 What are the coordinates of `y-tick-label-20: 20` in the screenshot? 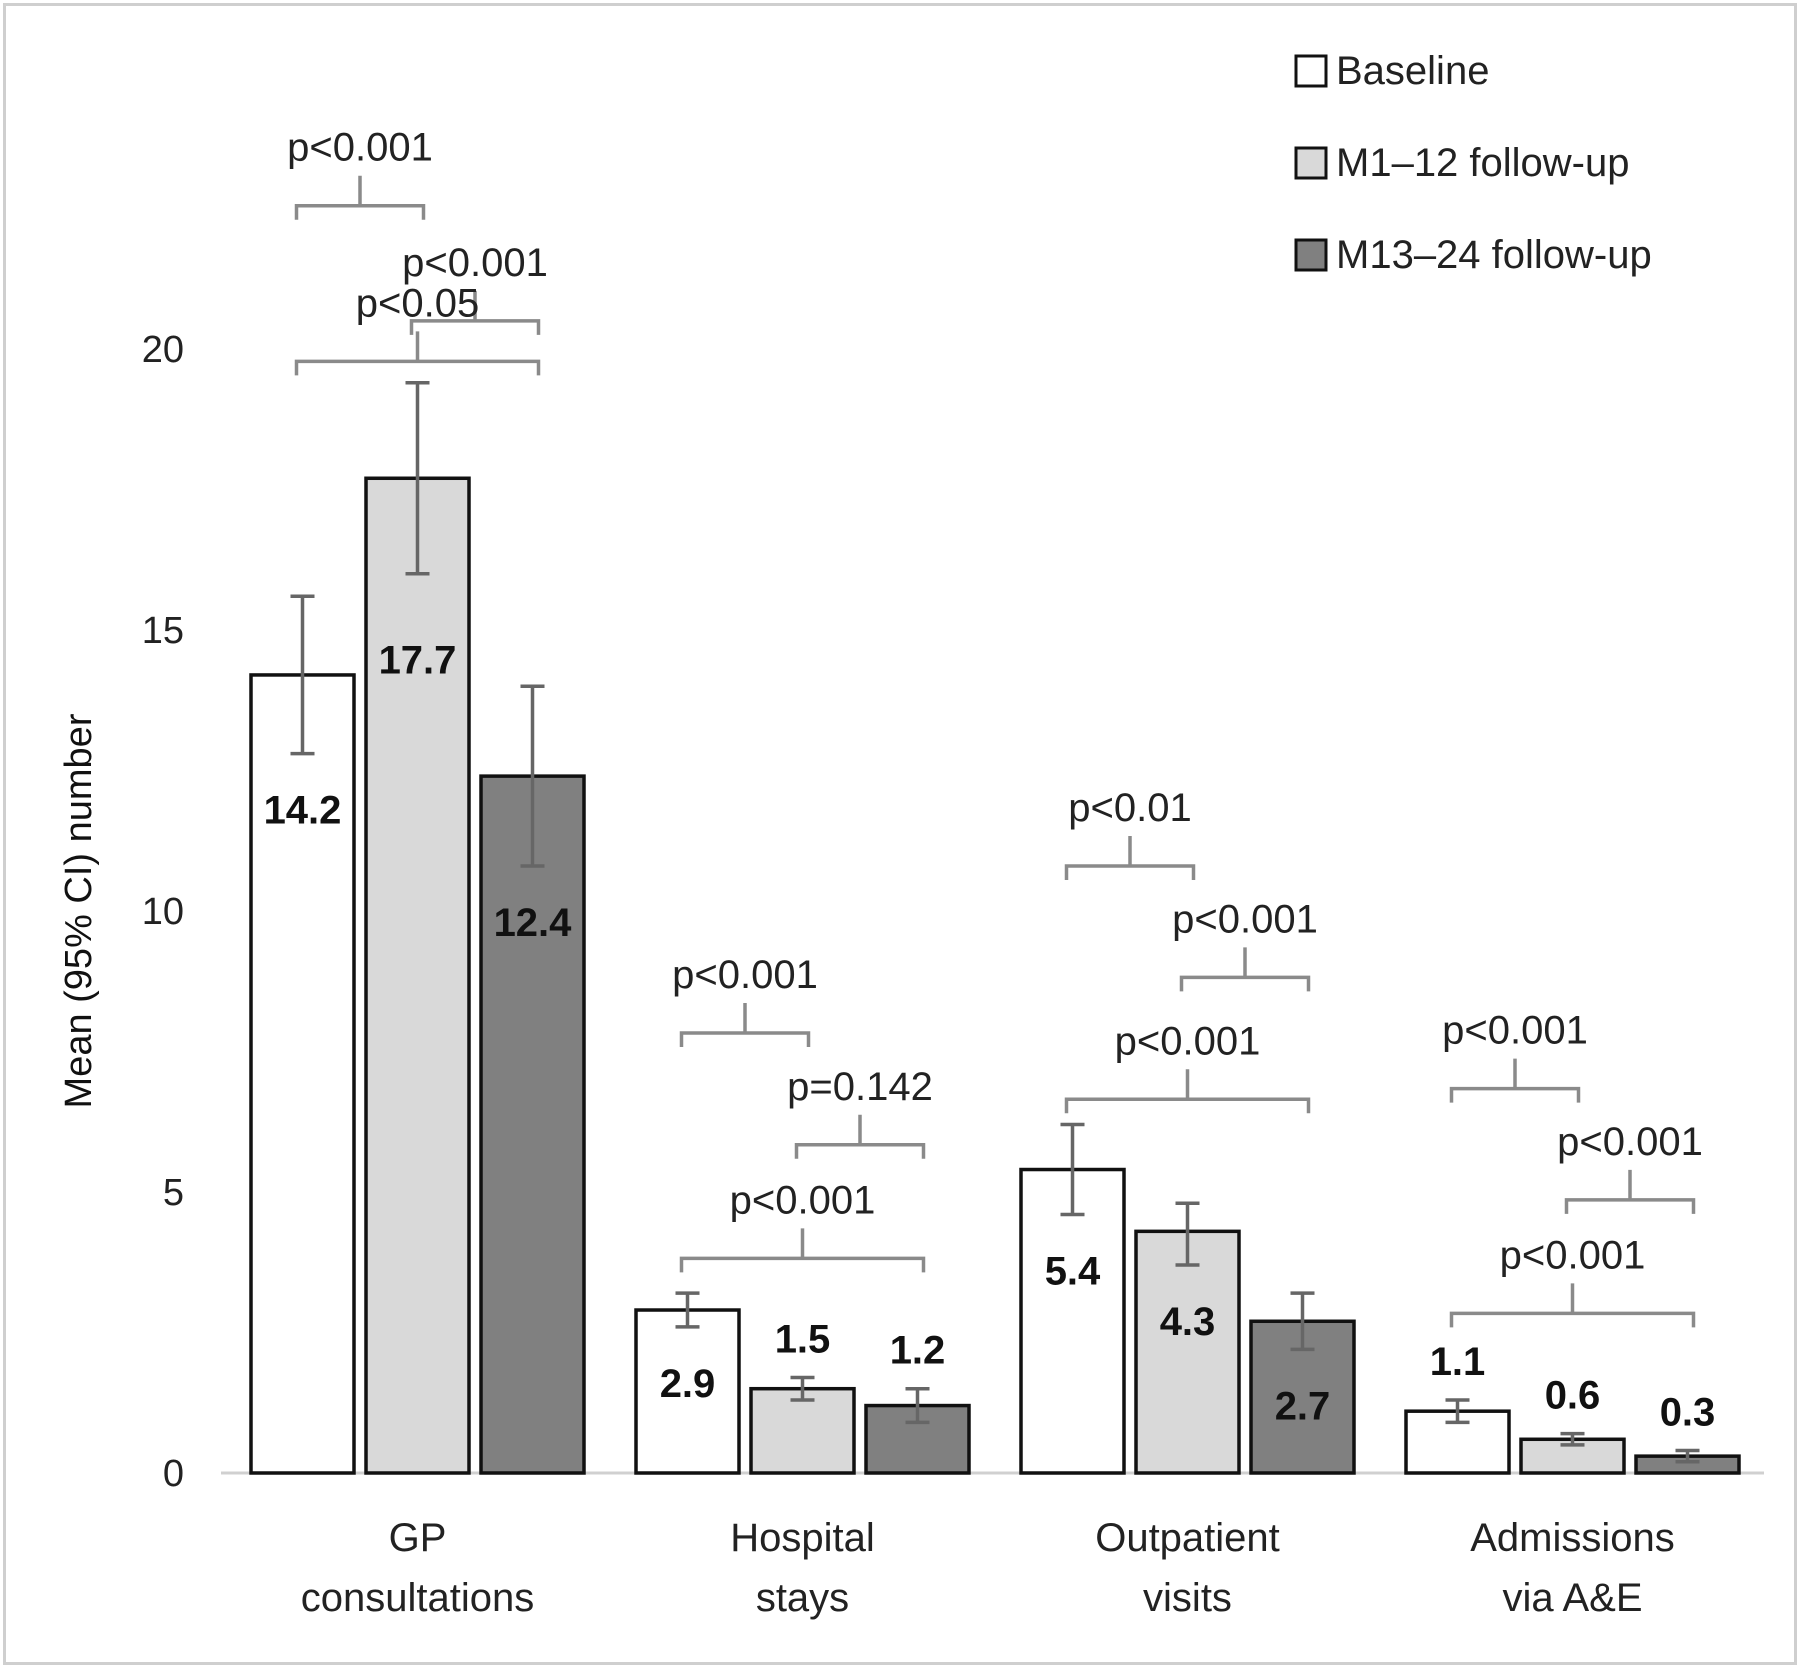 It's located at (163, 350).